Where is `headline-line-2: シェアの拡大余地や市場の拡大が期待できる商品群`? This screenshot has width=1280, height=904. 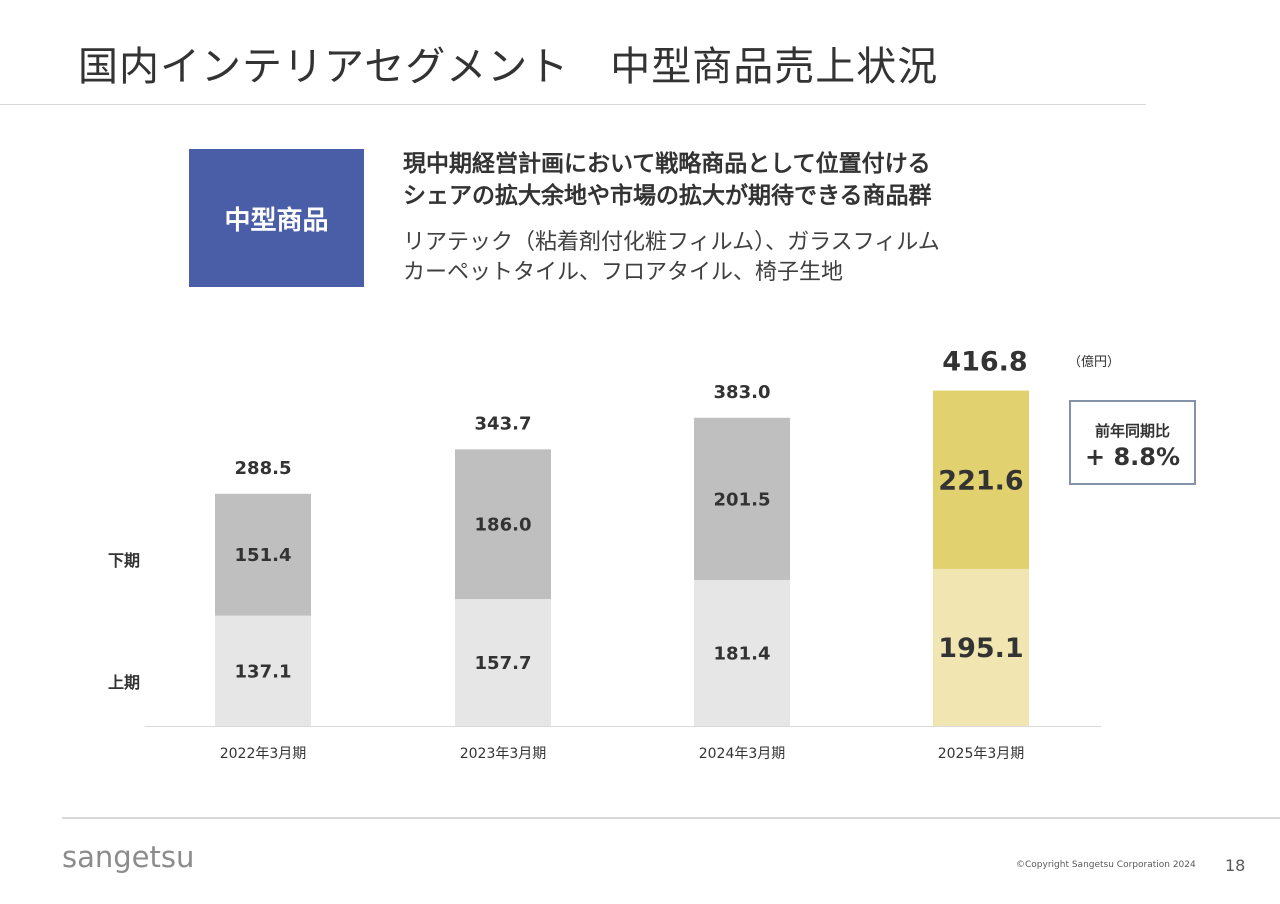 headline-line-2: シェアの拡大余地や市場の拡大が期待できる商品群 is located at coordinates (667, 196).